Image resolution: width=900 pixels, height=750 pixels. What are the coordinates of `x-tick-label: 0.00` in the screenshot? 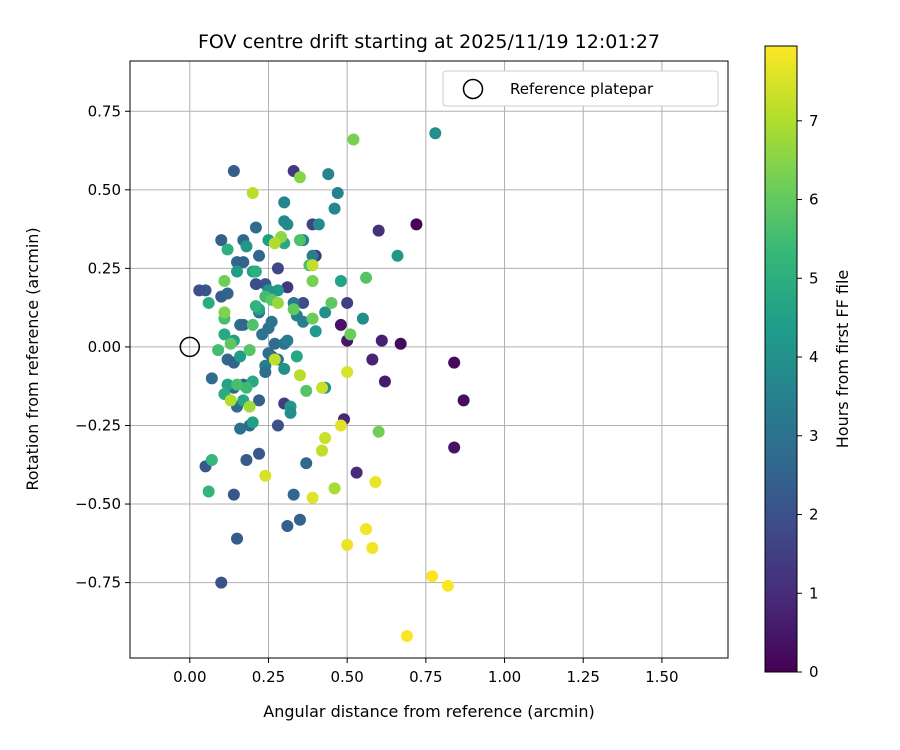 It's located at (189, 677).